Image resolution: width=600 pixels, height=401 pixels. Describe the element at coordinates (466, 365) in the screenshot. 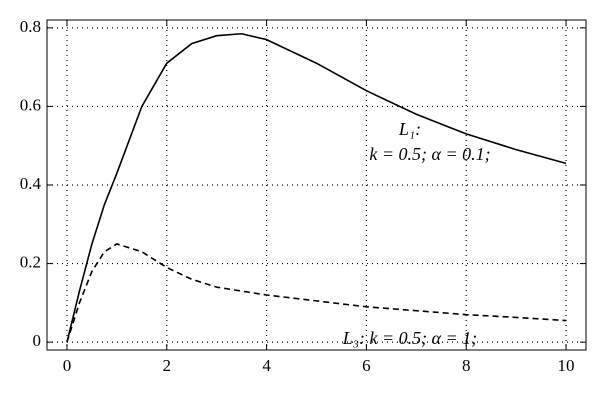

I see `x-tick-label: 8` at that location.